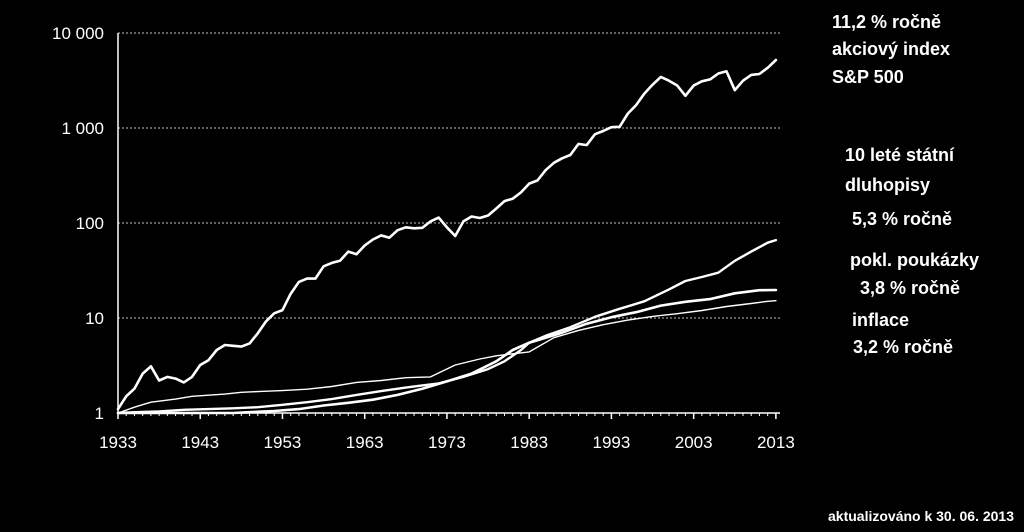 The height and width of the screenshot is (532, 1024). Describe the element at coordinates (900, 155) in the screenshot. I see `annotation-bonds-name: 10 leté státní` at that location.